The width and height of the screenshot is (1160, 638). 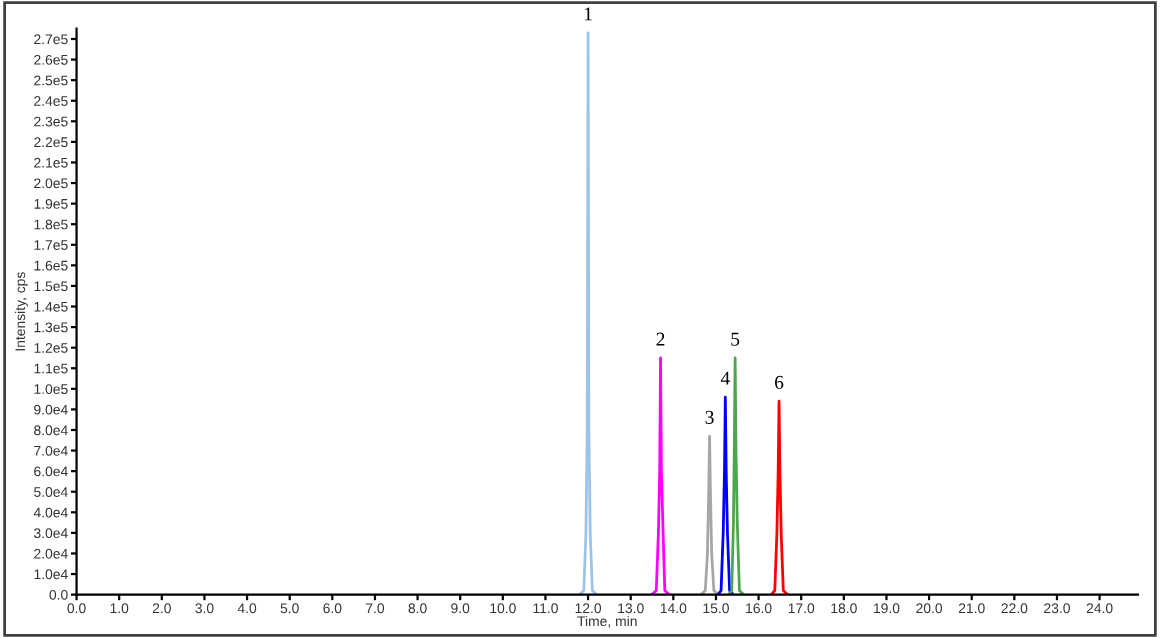 What do you see at coordinates (725, 378) in the screenshot?
I see `annotation: 4` at bounding box center [725, 378].